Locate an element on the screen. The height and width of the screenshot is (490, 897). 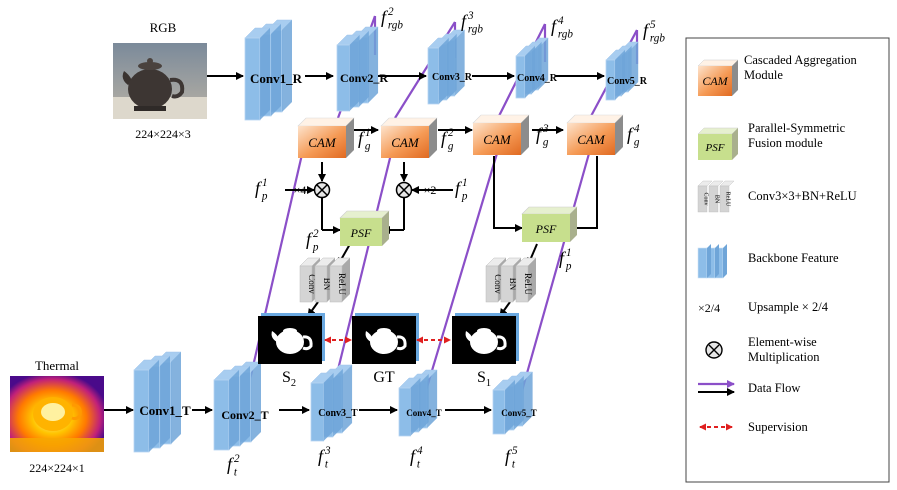
legend-text-dataflow-0: Data Flow is located at coordinates (774, 388).